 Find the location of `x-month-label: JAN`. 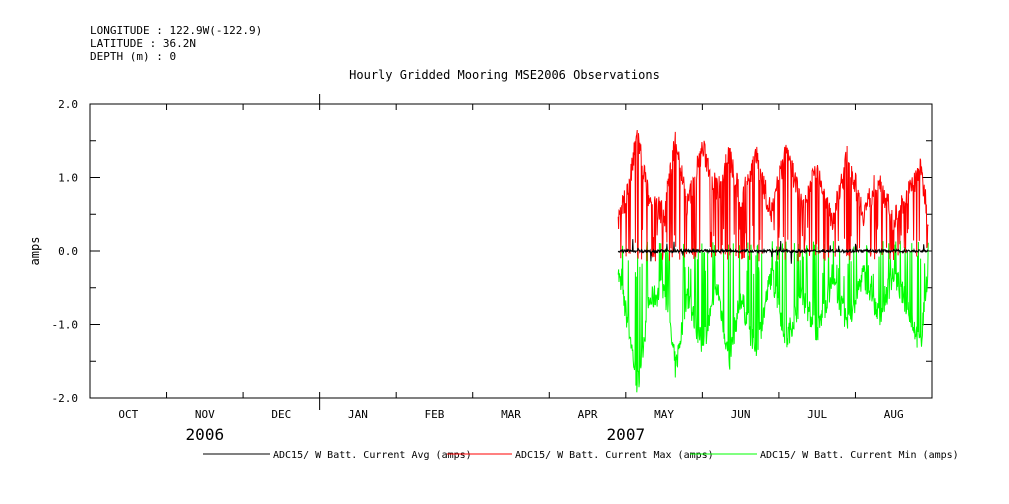

x-month-label: JAN is located at coordinates (358, 414).